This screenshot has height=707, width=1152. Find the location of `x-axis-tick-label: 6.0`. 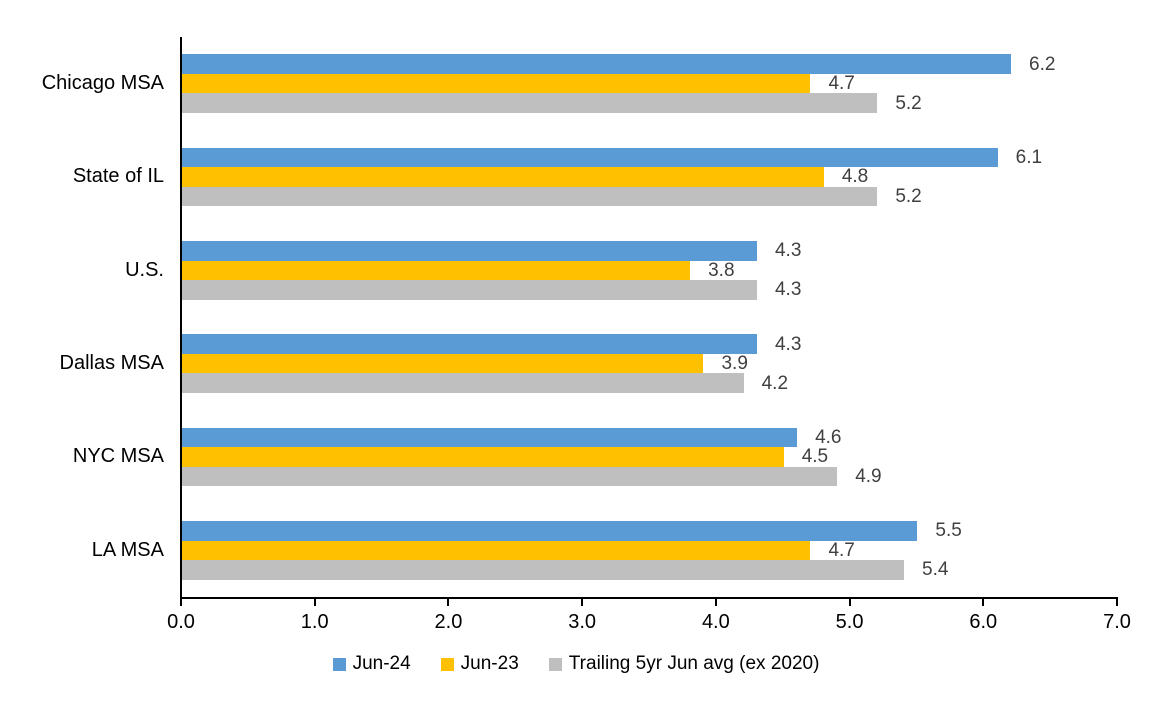

x-axis-tick-label: 6.0 is located at coordinates (983, 622).